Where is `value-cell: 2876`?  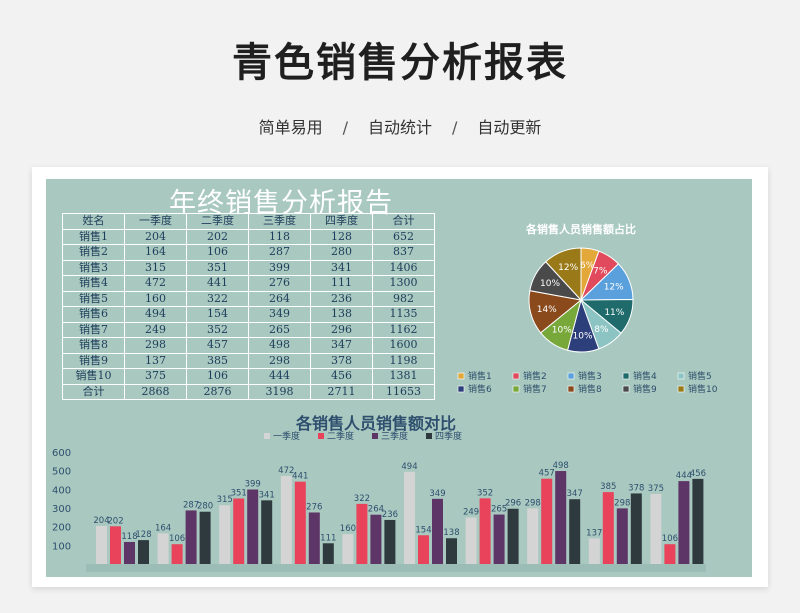
value-cell: 2876 is located at coordinates (217, 391).